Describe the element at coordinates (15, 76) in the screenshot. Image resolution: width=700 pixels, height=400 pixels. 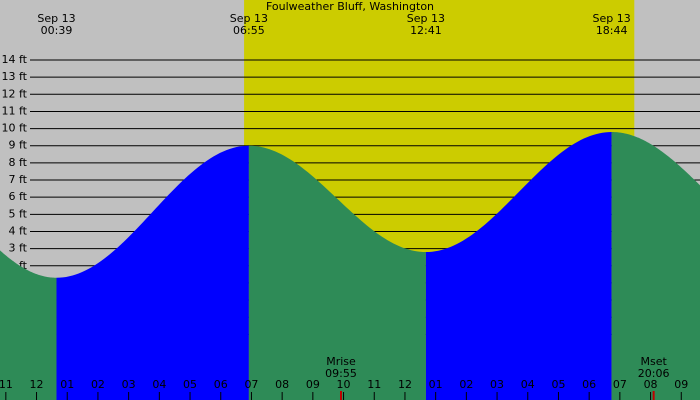
I see `y-tick-label: 13 ft` at that location.